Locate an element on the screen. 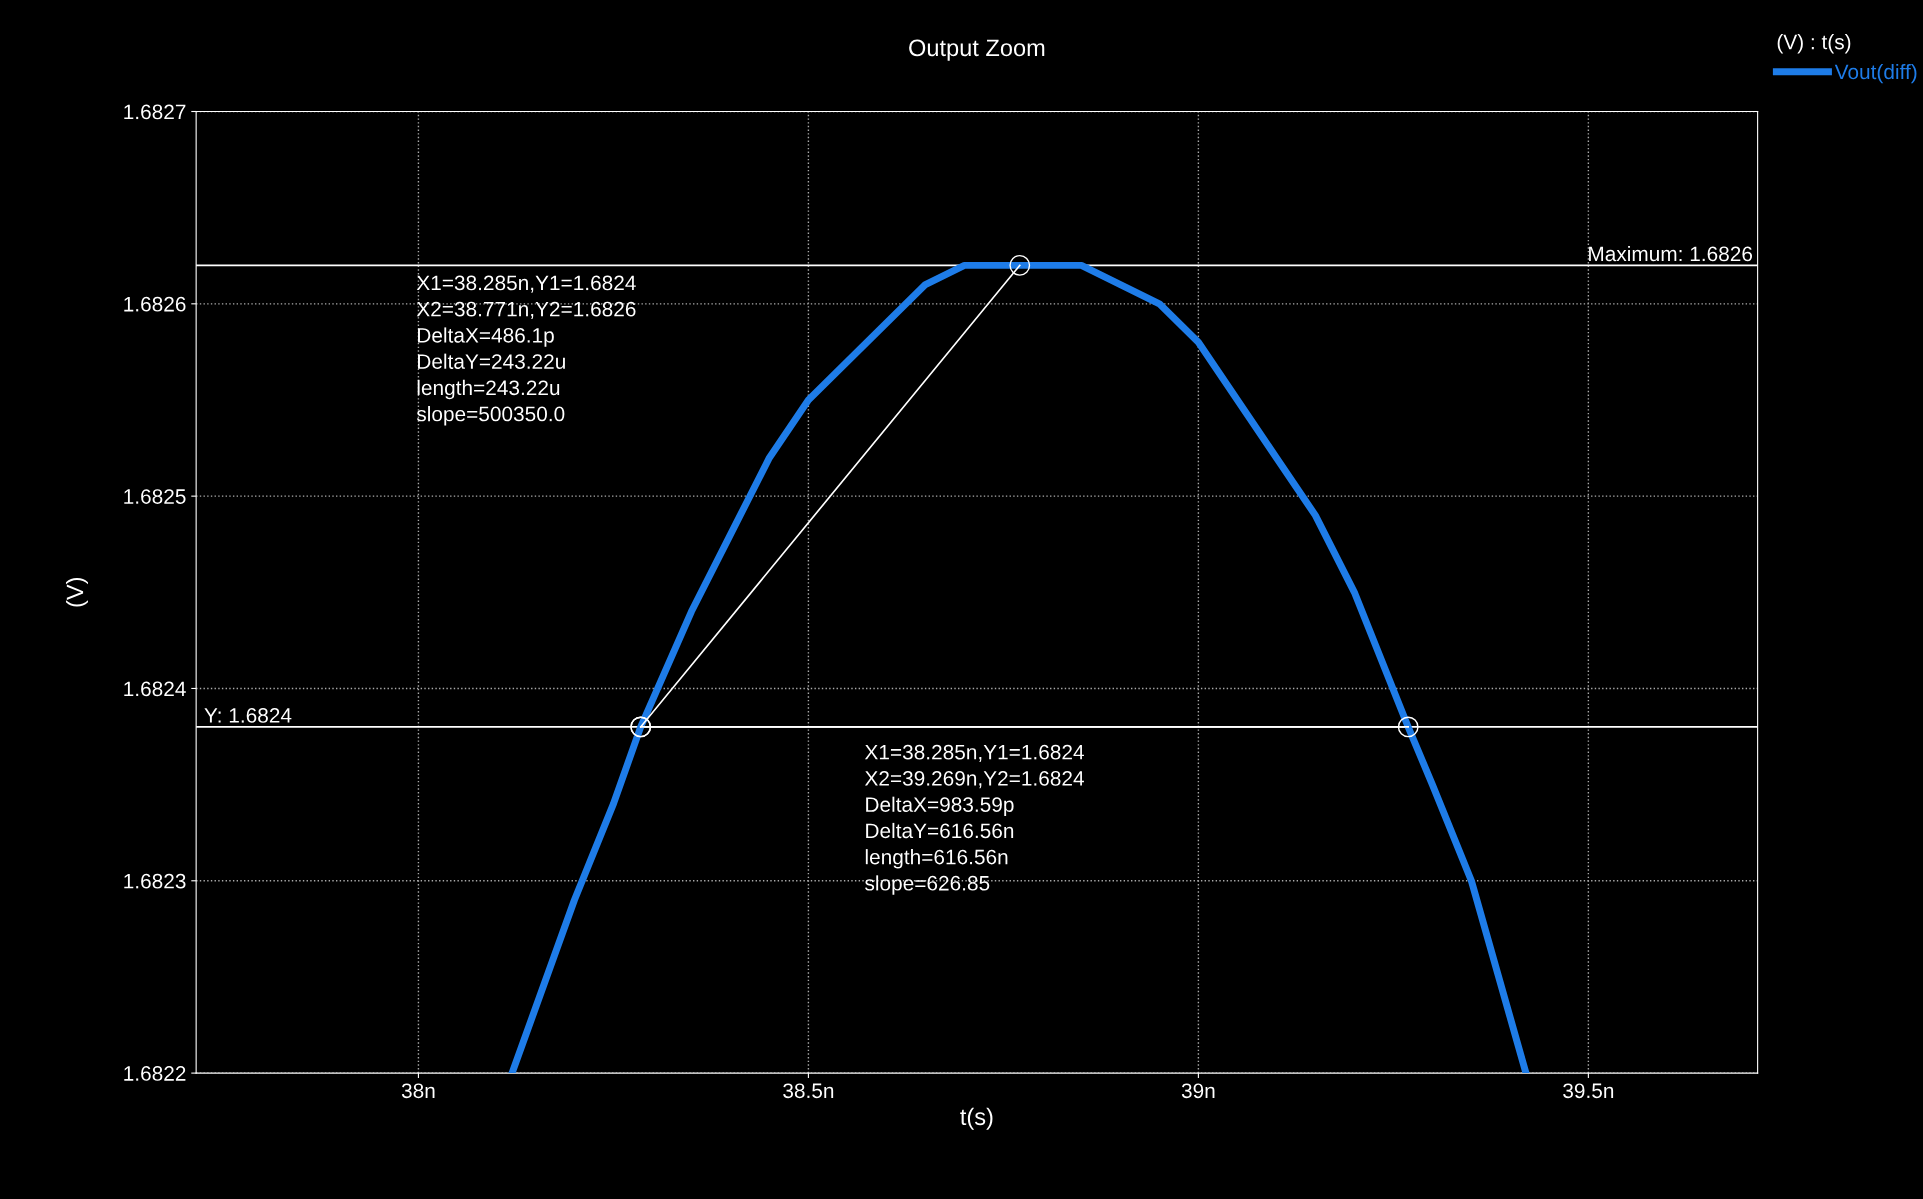 This screenshot has width=1923, height=1199. annotation: X1=38.285n,Y1=1.6824 X2=38.771n,Y2=1.6826 DeltaX=486.1p DeltaY=243.22u length=243.22u slope=500350.0 is located at coordinates (526, 350).